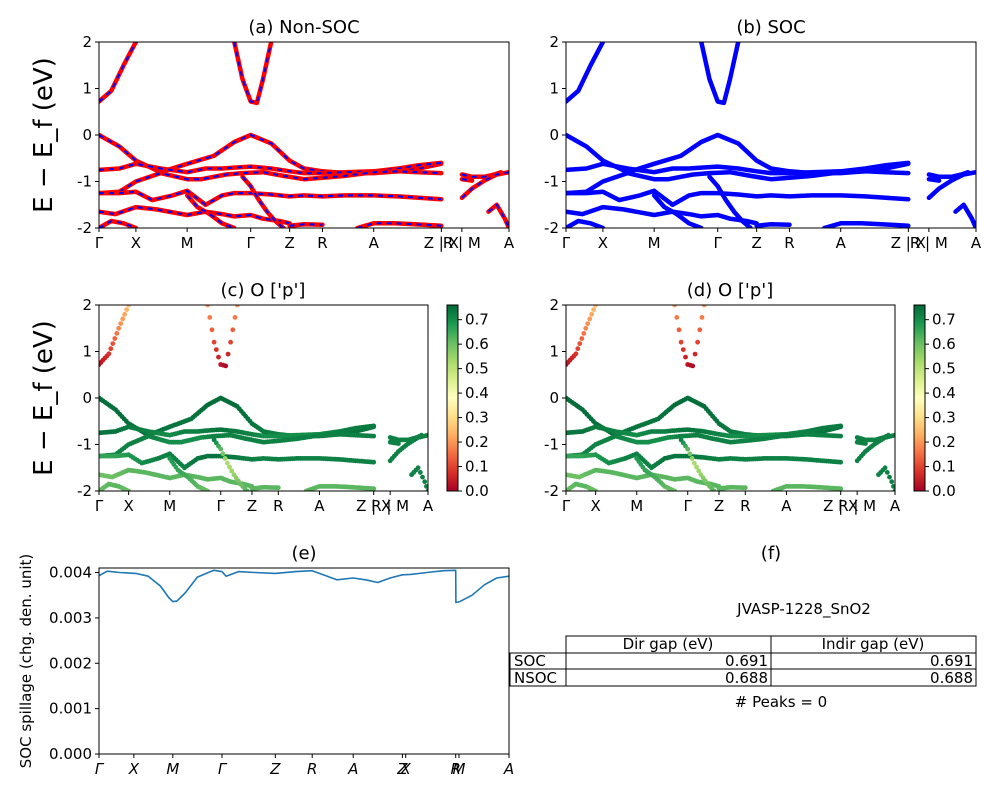 Image resolution: width=1000 pixels, height=800 pixels. What do you see at coordinates (303, 553) in the screenshot?
I see `panel-e-title: (e)` at bounding box center [303, 553].